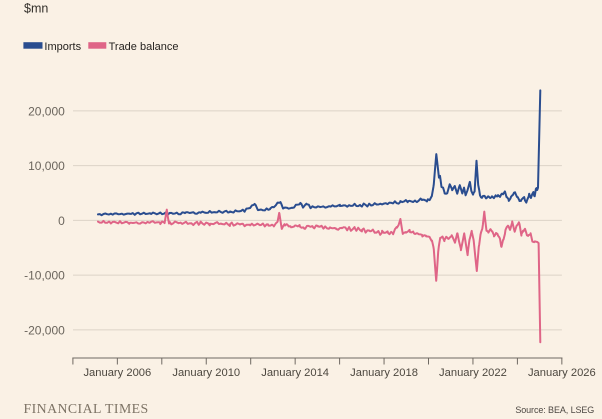 This screenshot has height=419, width=602. I want to click on svg-text: January 2010, so click(206, 373).